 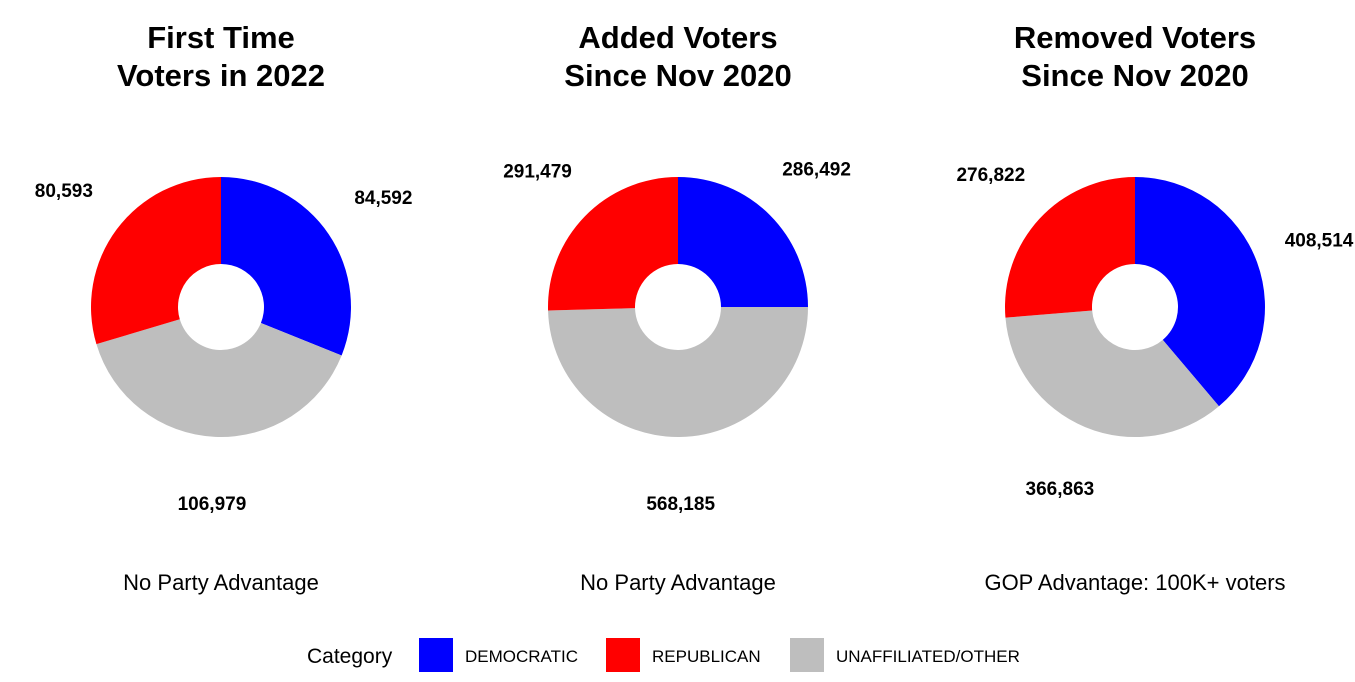 I want to click on value-label-republican: 80,593, so click(x=64, y=191).